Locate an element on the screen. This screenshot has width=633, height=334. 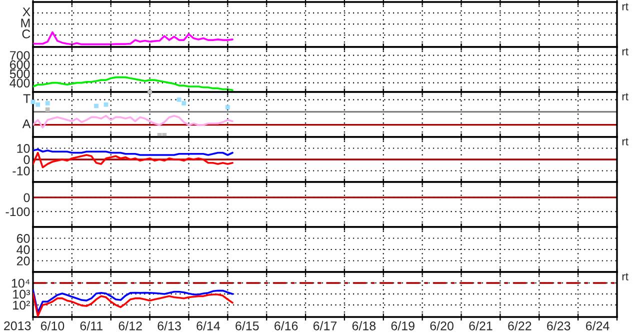
x-tick-label: 6/17 is located at coordinates (325, 325).